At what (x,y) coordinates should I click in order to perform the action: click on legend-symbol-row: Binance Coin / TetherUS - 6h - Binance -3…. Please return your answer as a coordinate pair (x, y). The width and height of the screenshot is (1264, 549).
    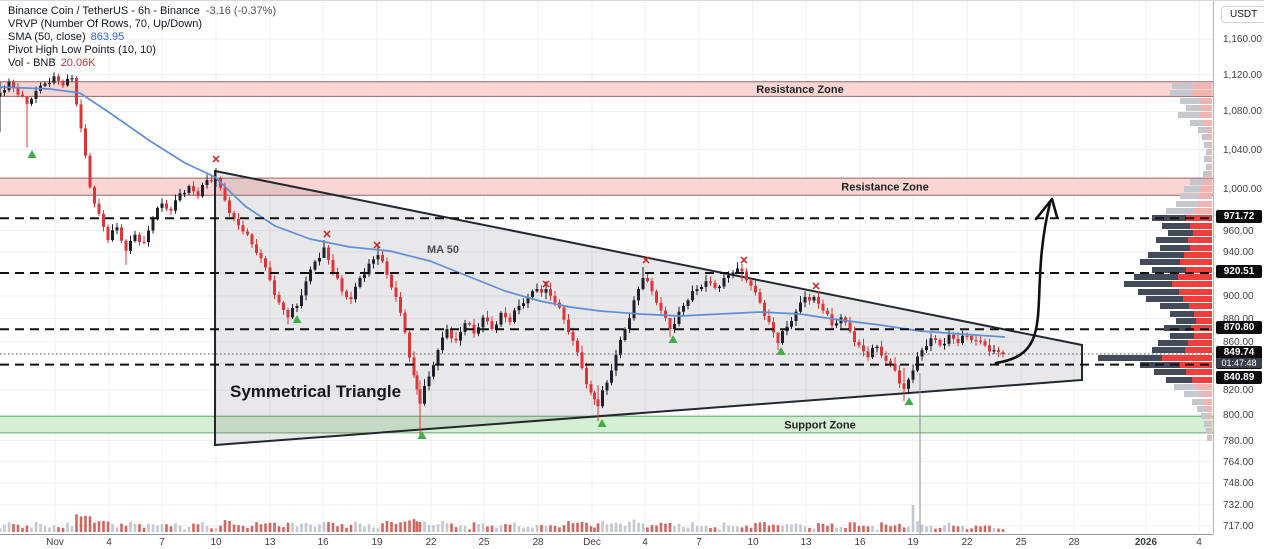
    Looking at the image, I should click on (142, 11).